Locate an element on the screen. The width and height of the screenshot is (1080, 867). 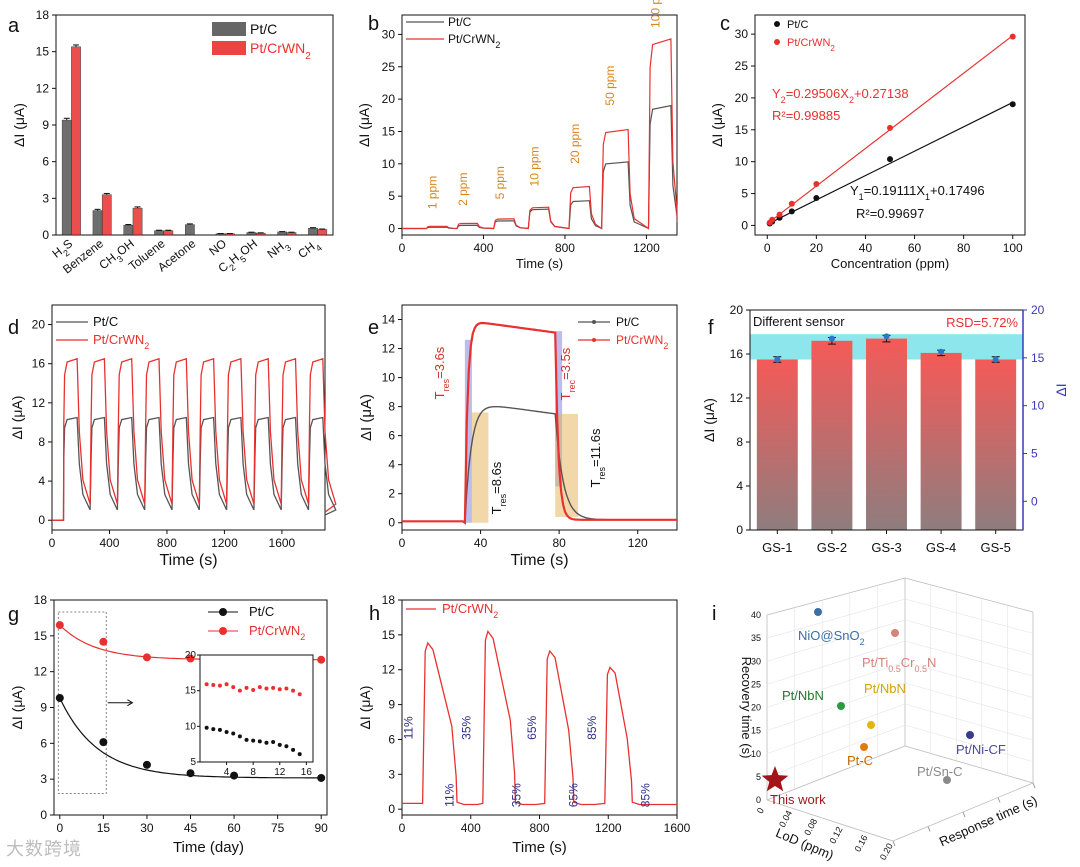
panel-letter: g is located at coordinates (13, 615).